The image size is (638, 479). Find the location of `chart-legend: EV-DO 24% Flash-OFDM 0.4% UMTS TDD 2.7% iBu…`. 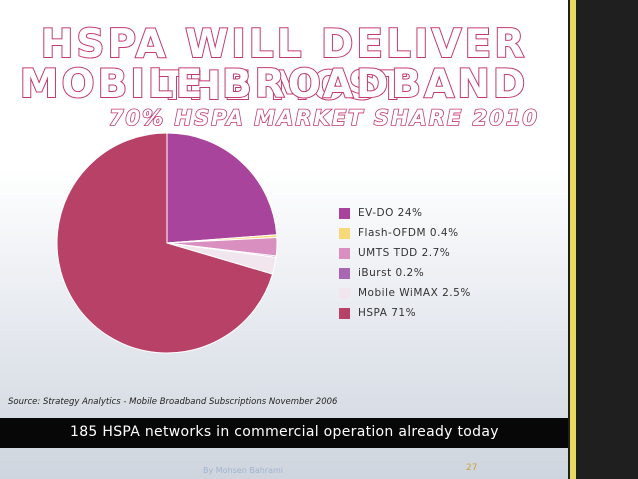

chart-legend: EV-DO 24% Flash-OFDM 0.4% UMTS TDD 2.7% iBu… is located at coordinates (405, 263).